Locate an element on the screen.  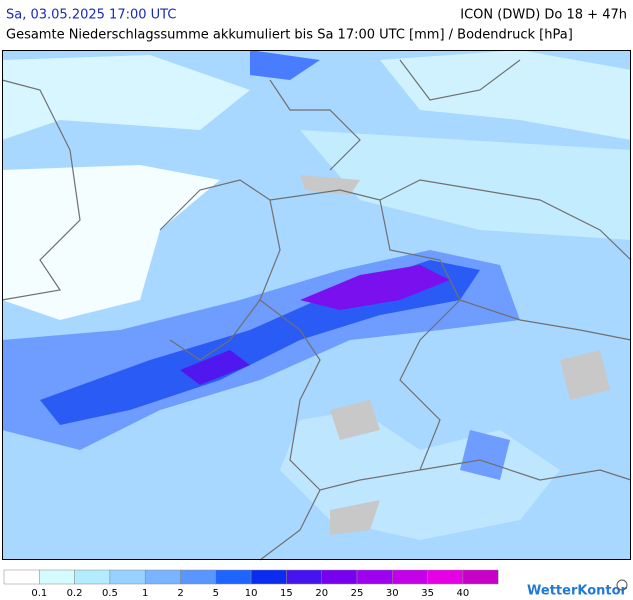
legend-label: 25 is located at coordinates (357, 593).